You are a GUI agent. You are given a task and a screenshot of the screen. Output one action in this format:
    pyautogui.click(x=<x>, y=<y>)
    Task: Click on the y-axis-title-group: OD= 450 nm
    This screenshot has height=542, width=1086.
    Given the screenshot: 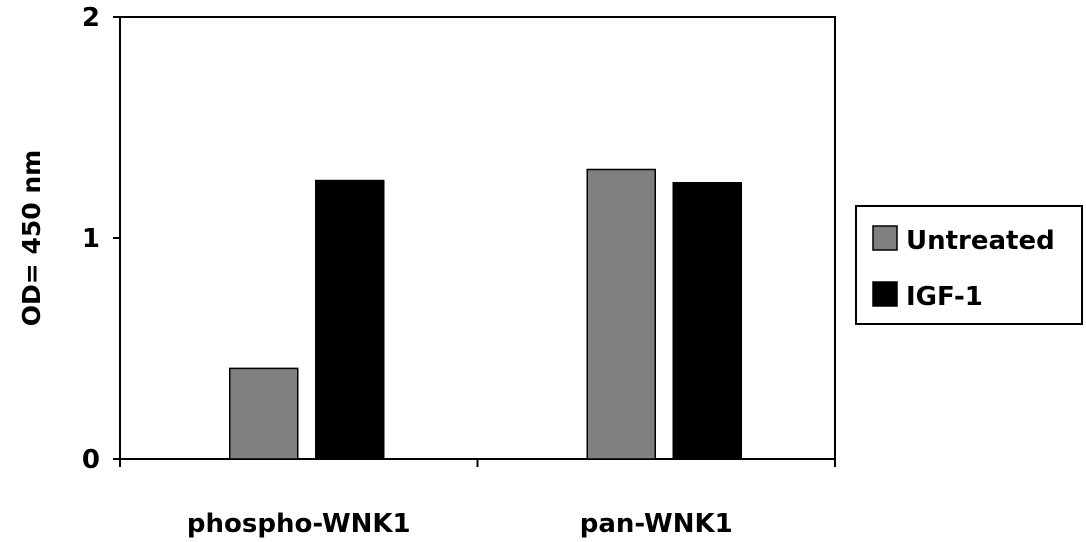 What is the action you would take?
    pyautogui.click(x=31, y=238)
    